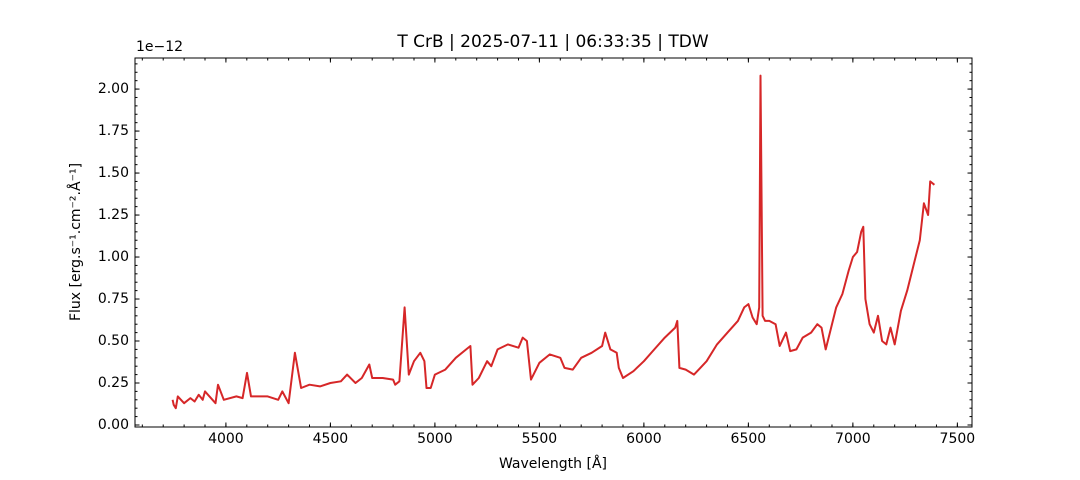 The width and height of the screenshot is (1080, 480). Describe the element at coordinates (113, 299) in the screenshot. I see `y-tick-label: 0.75` at that location.